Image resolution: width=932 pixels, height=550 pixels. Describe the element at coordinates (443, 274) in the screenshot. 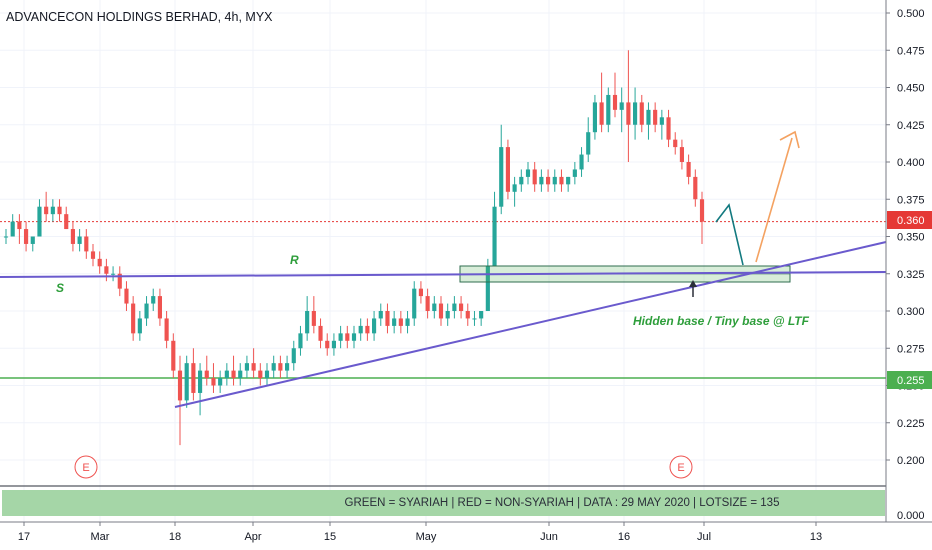

I see `support-resistance-trendline` at that location.